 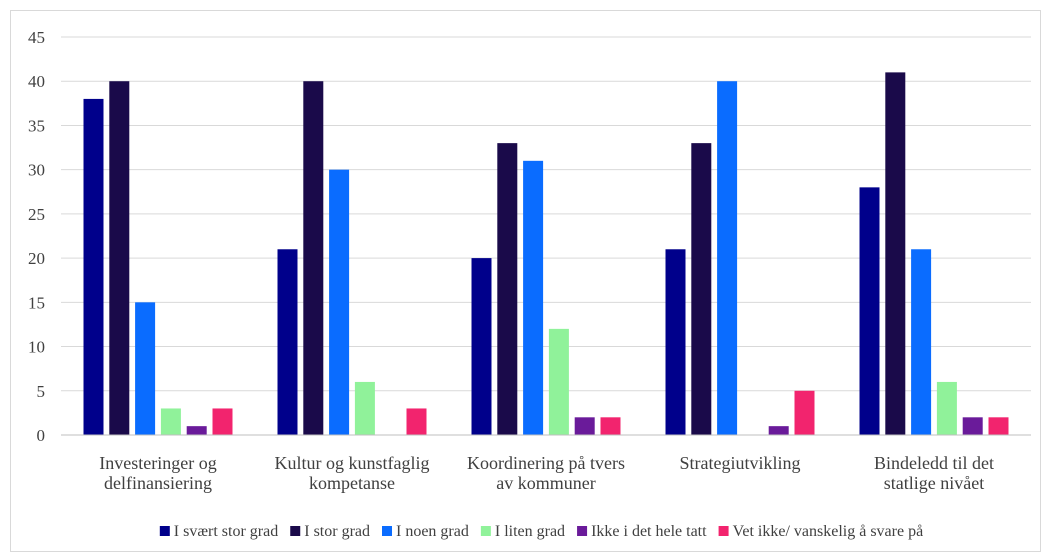 I want to click on y-tick-label: 25, so click(x=36, y=214).